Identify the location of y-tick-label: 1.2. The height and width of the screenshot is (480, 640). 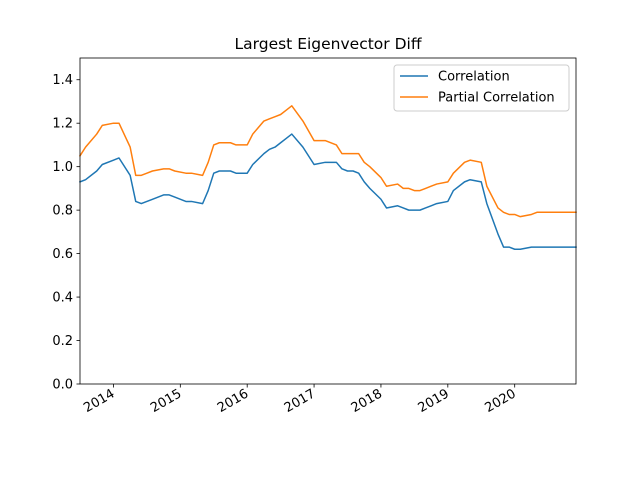
(62, 124).